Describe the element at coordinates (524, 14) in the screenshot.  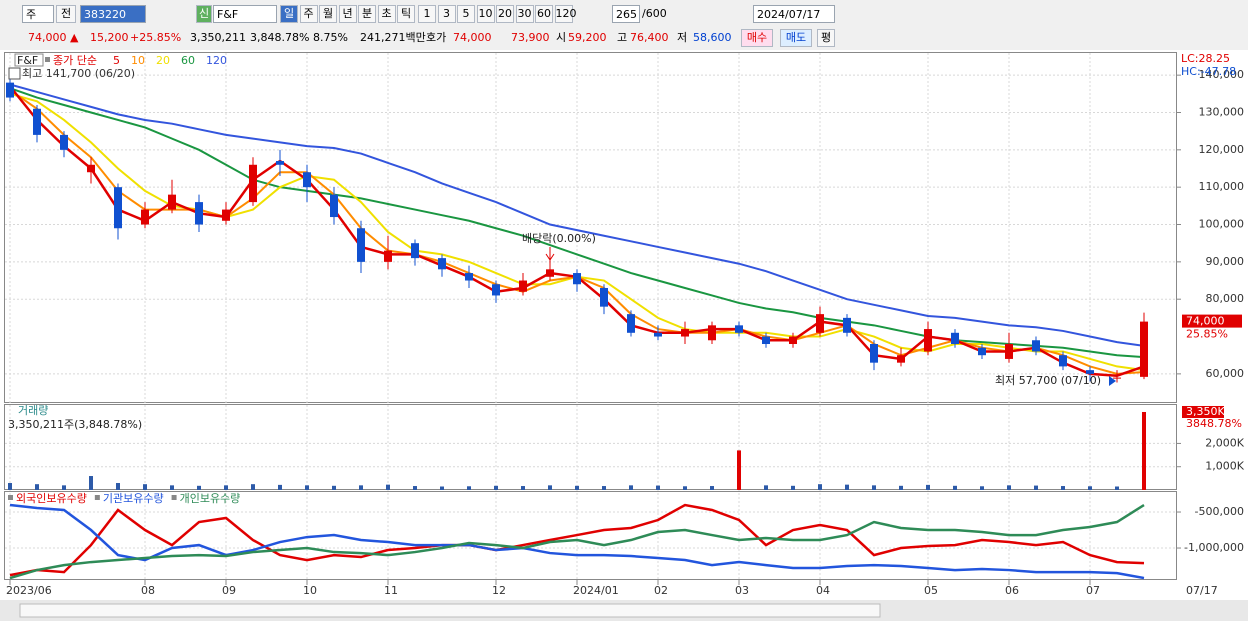
I see `period-button: 30` at that location.